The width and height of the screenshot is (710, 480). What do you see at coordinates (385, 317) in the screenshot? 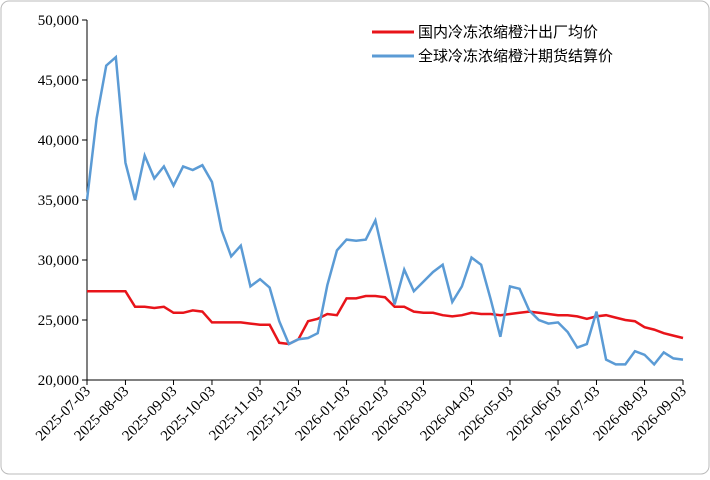
I see `line-series` at bounding box center [385, 317].